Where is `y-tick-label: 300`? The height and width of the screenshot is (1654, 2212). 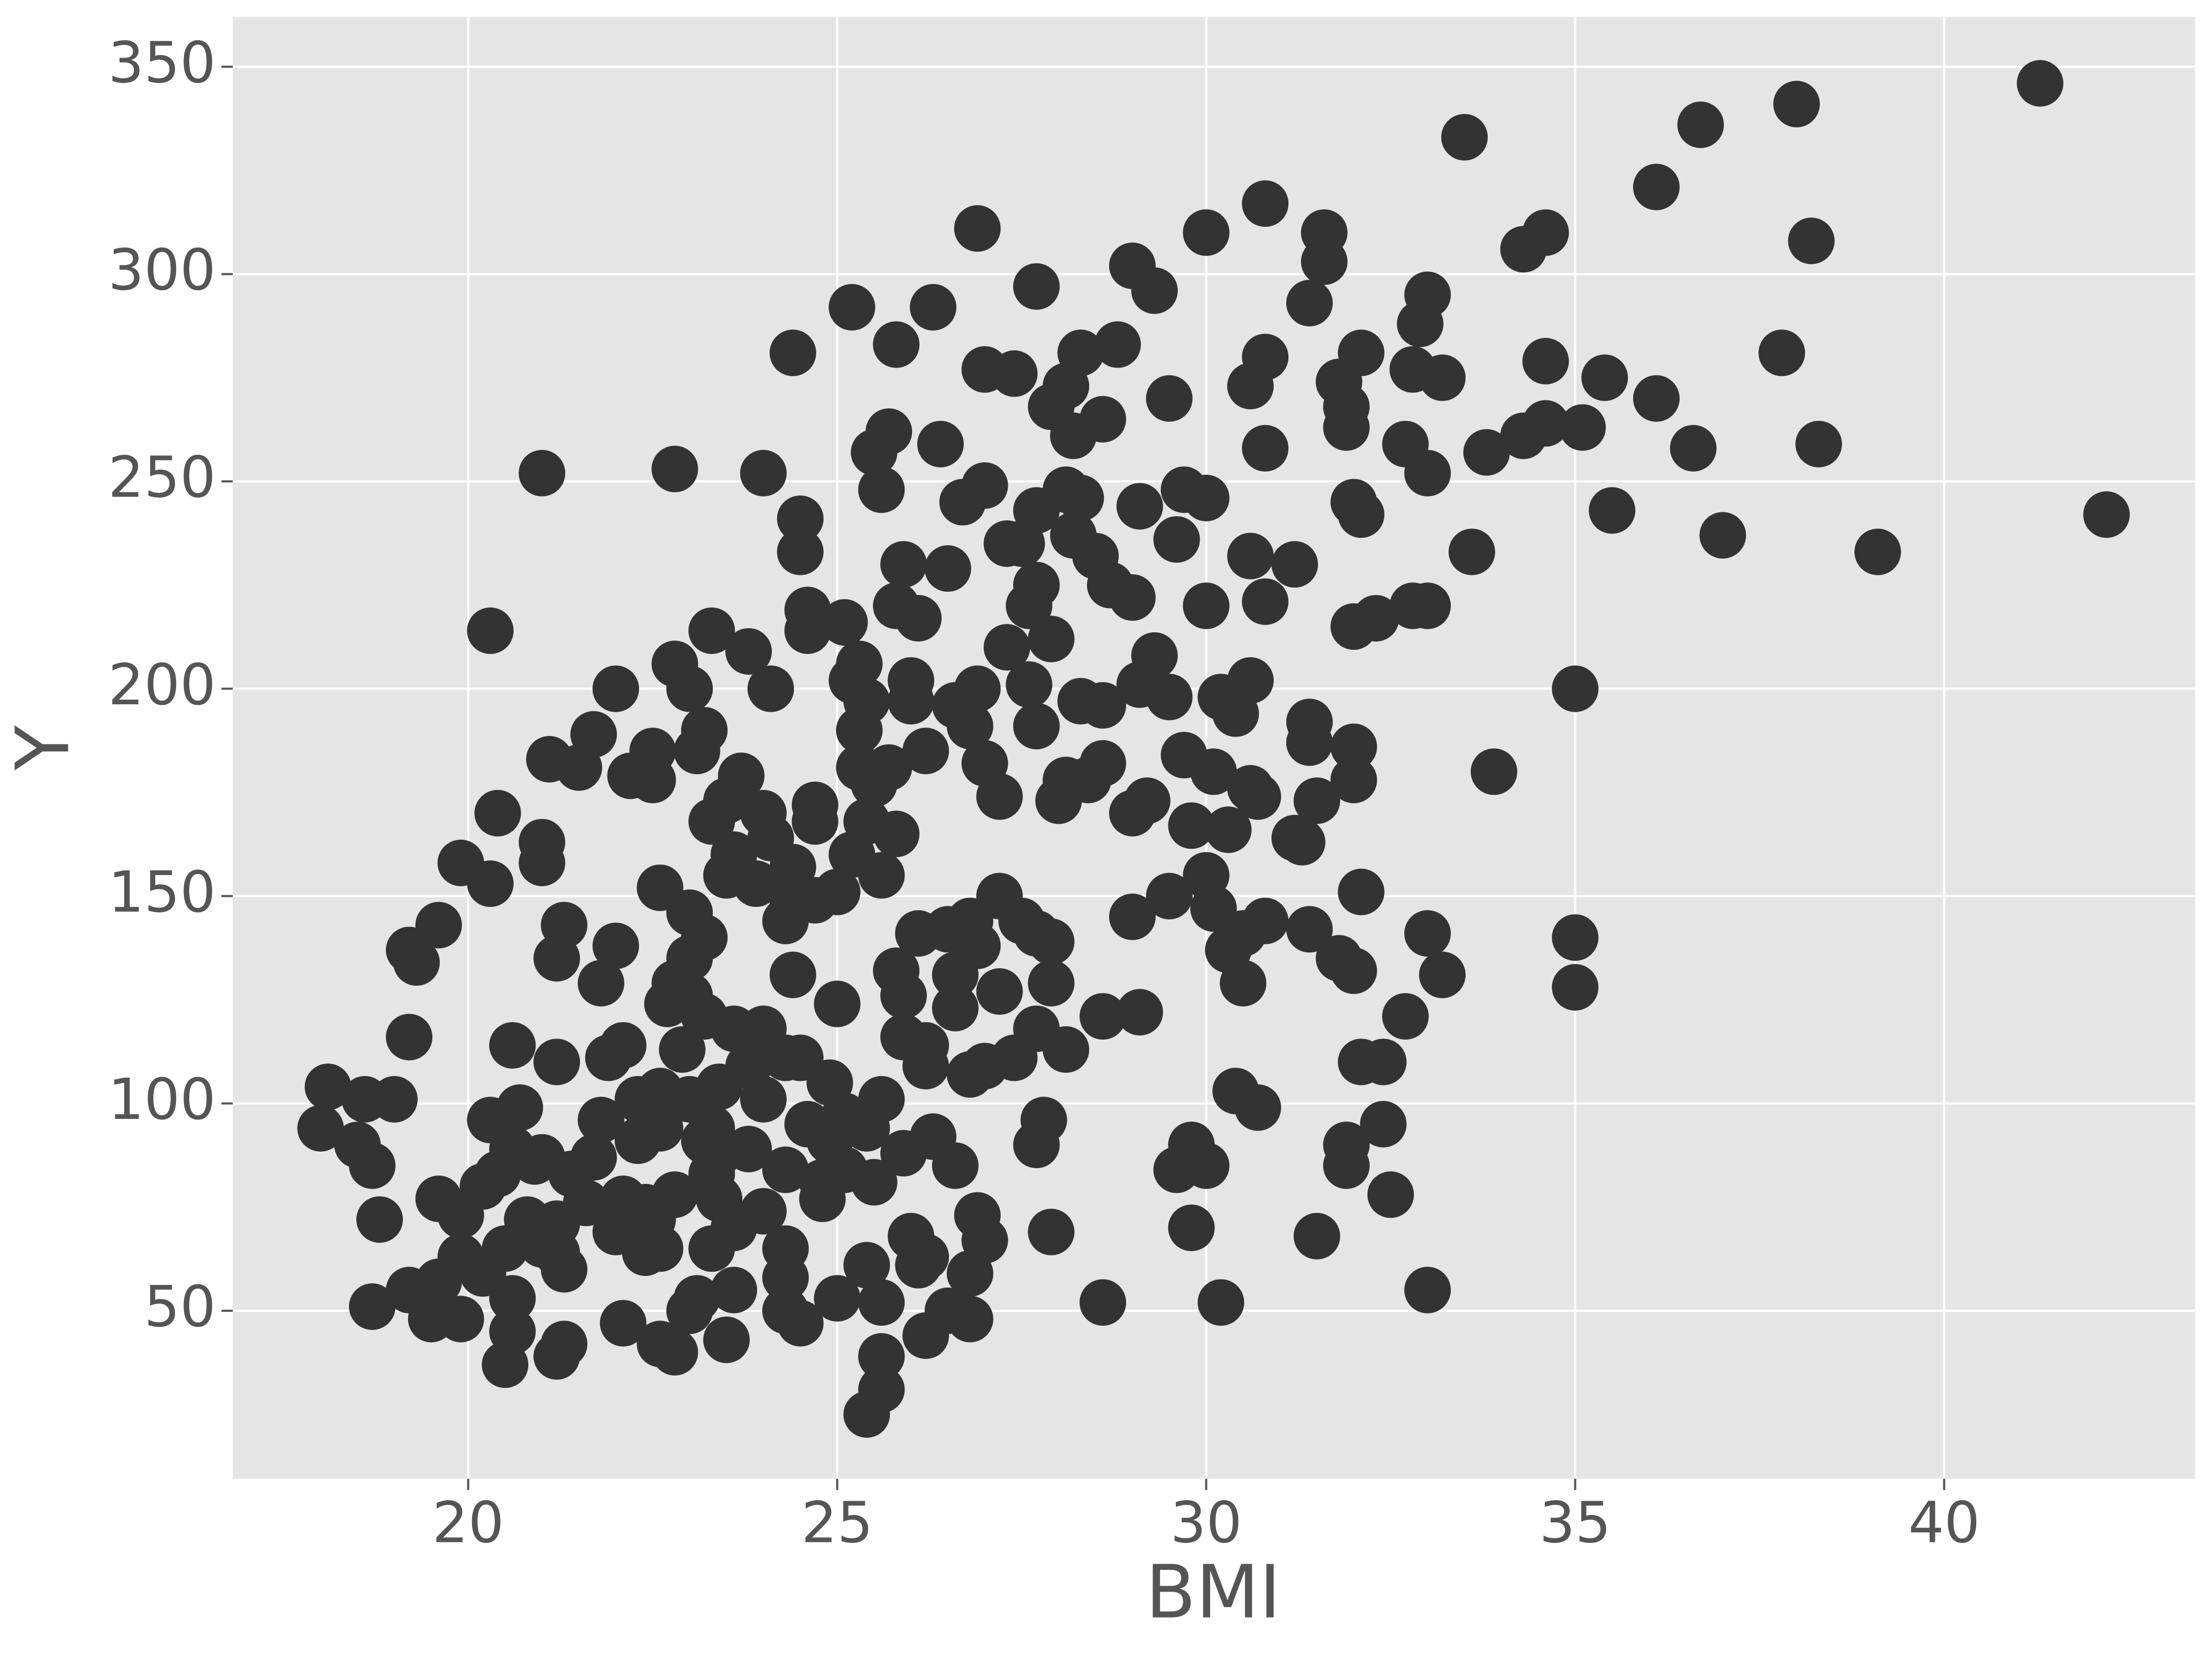
y-tick-label: 300 is located at coordinates (162, 271).